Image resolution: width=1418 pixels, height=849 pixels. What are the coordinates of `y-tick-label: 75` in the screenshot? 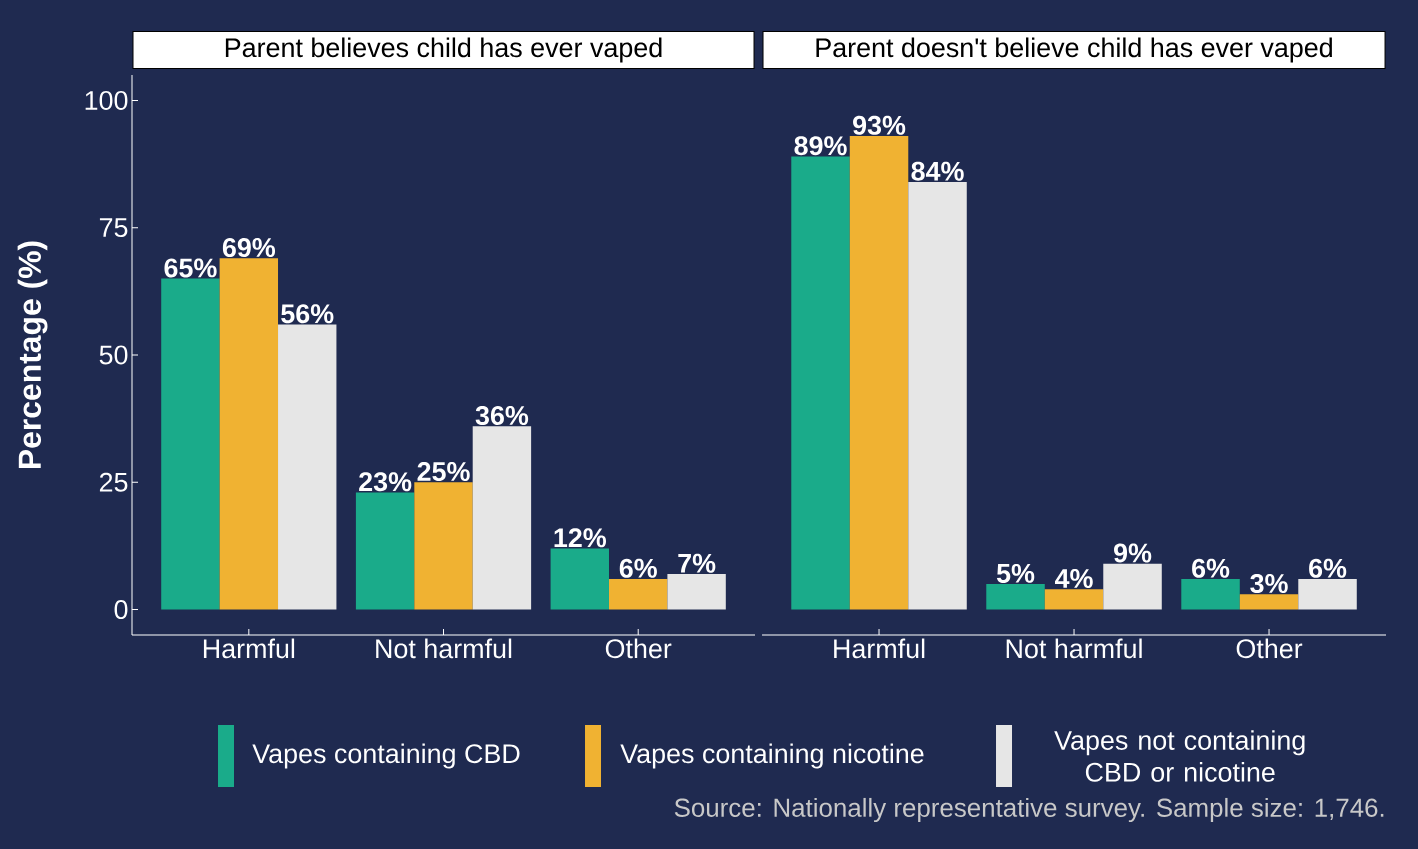 It's located at (113, 228).